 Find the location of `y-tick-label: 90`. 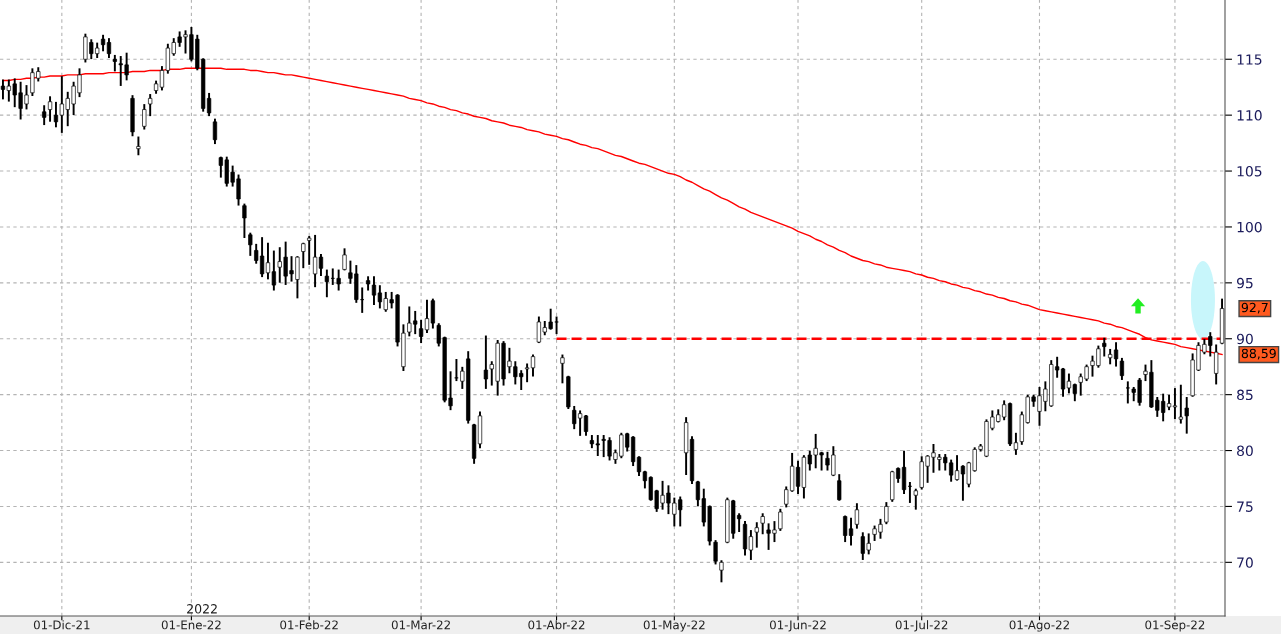

y-tick-label: 90 is located at coordinates (1244, 339).